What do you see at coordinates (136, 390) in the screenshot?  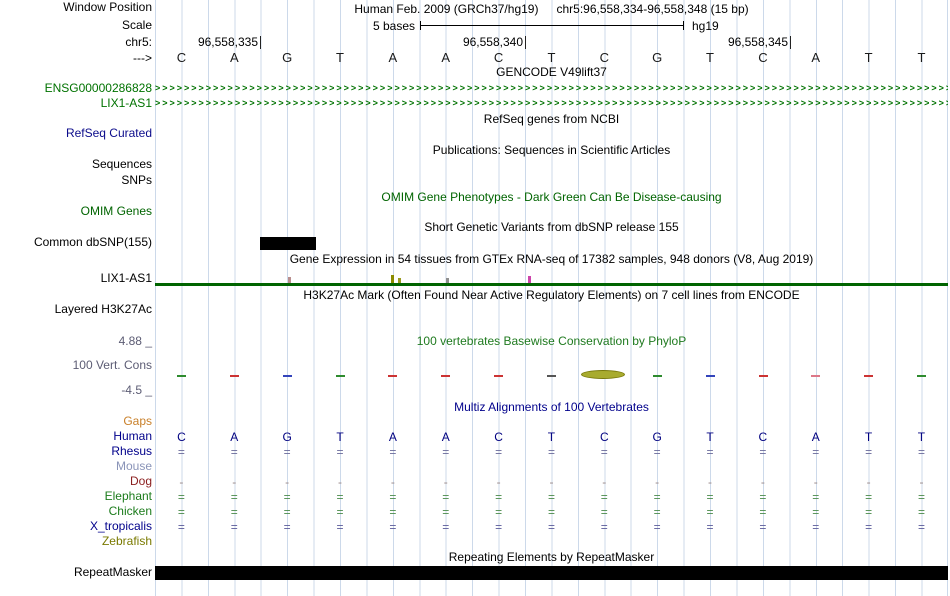 I see `conservation-min-value: -4.5 _` at bounding box center [136, 390].